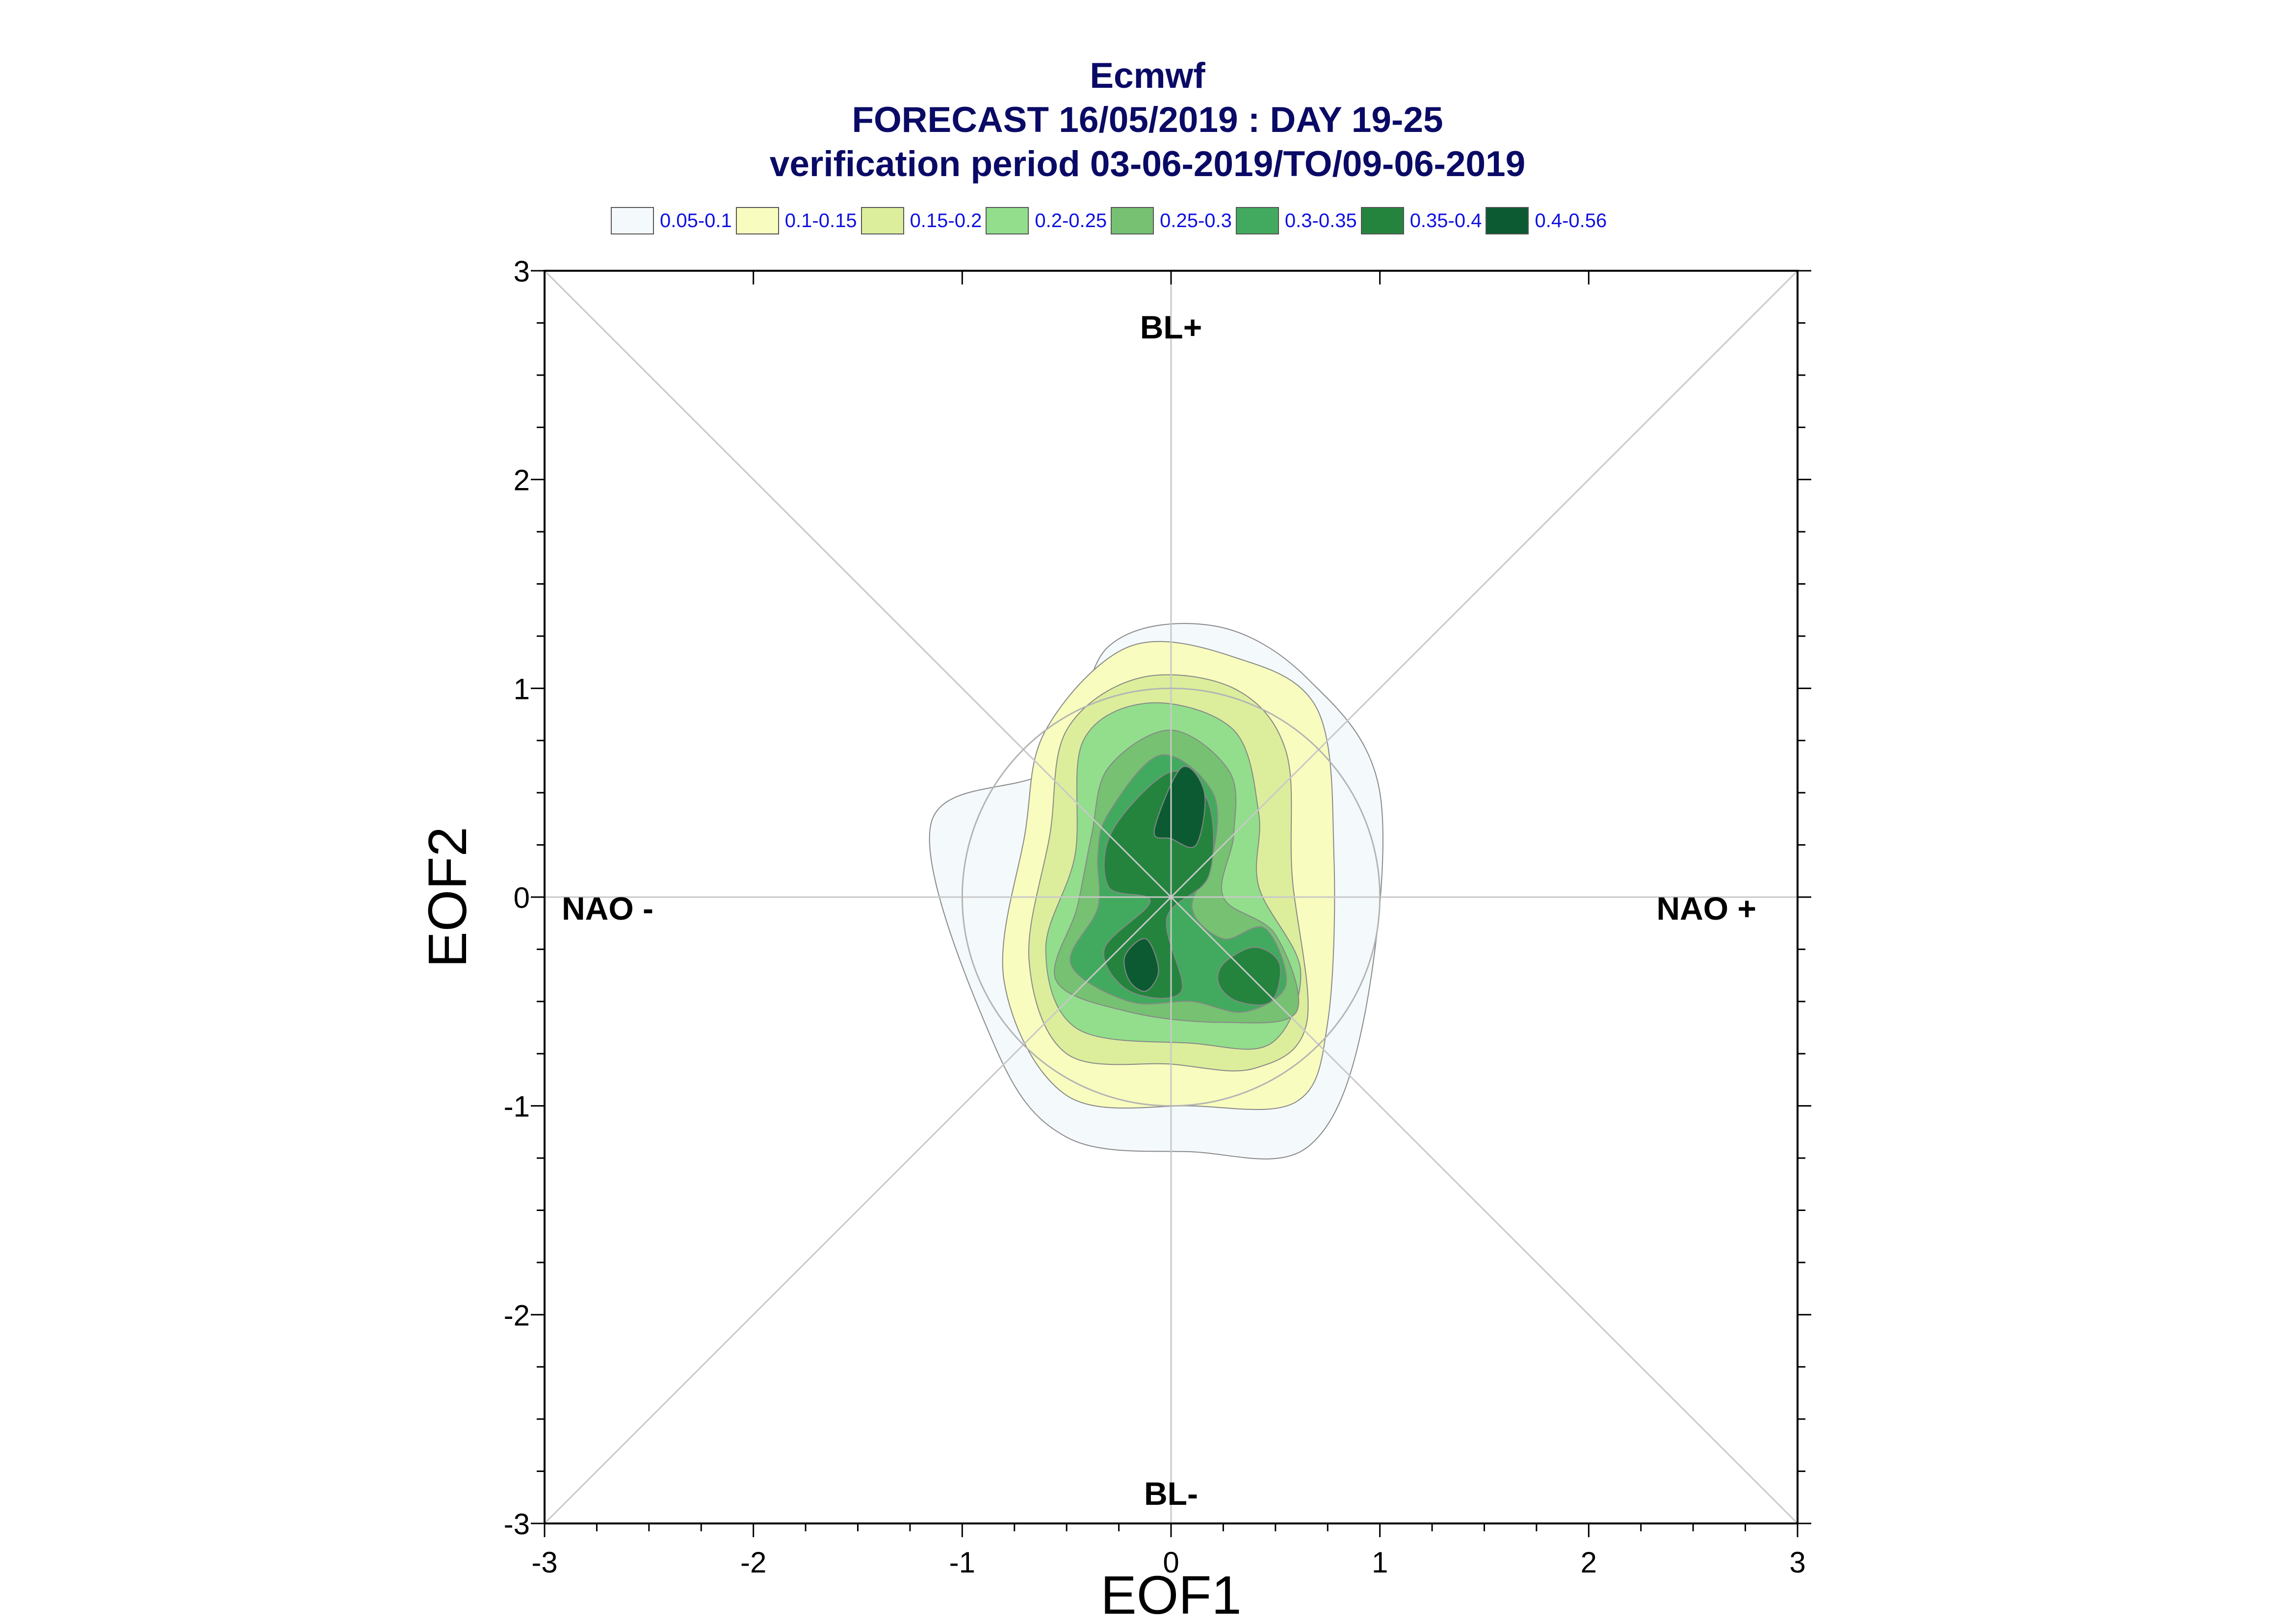 The width and height of the screenshot is (2295, 1624). Describe the element at coordinates (1797, 1562) in the screenshot. I see `x-tick-label: 3` at that location.